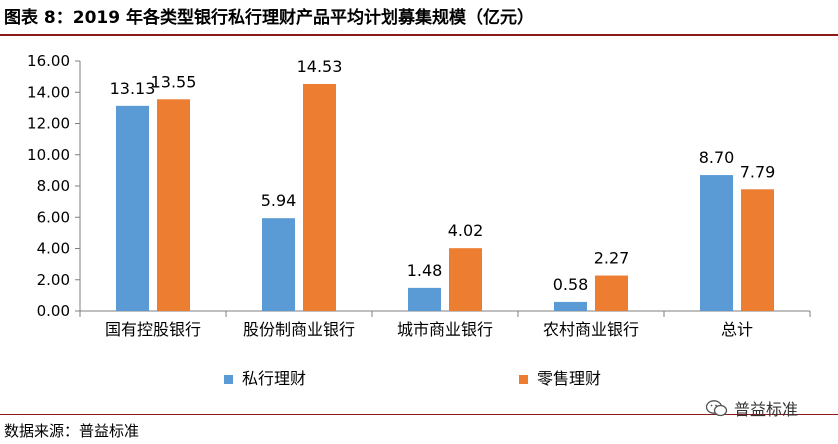 The width and height of the screenshot is (838, 444). What do you see at coordinates (737, 329) in the screenshot?
I see `x-category-label: 总计` at bounding box center [737, 329].